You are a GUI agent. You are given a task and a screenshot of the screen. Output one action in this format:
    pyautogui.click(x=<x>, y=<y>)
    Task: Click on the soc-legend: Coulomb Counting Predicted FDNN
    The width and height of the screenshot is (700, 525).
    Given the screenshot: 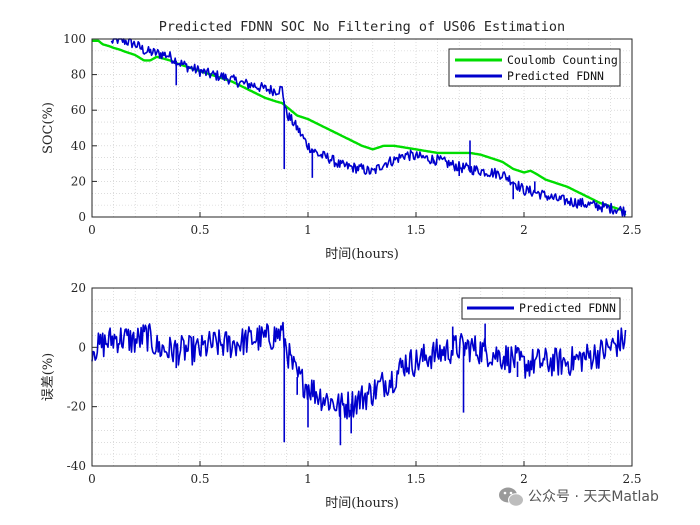 What is the action you would take?
    pyautogui.click(x=534, y=67)
    